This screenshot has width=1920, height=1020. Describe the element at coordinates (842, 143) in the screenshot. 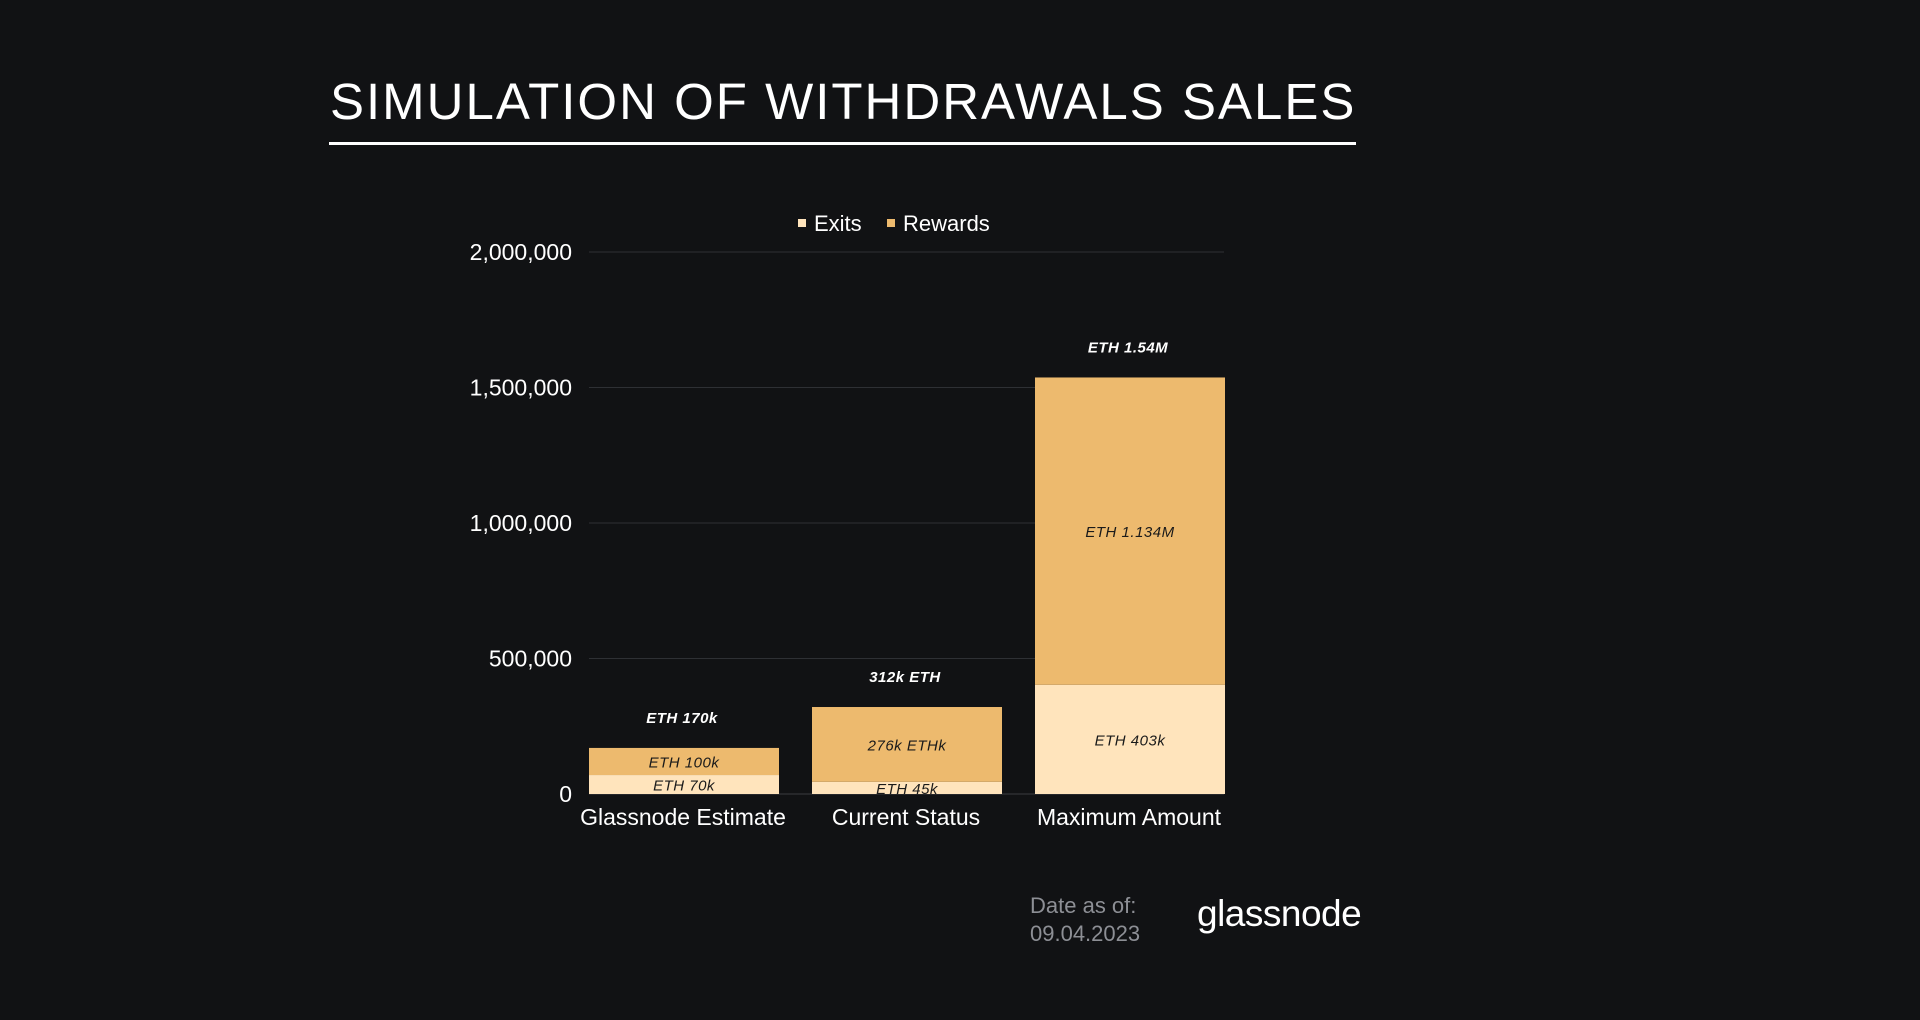

I see `title-underline` at that location.